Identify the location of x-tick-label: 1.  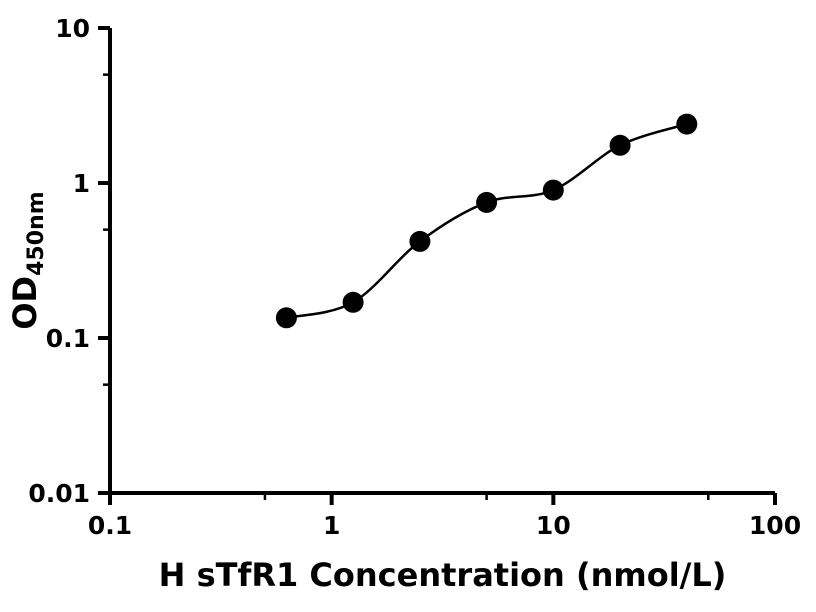
(331, 525).